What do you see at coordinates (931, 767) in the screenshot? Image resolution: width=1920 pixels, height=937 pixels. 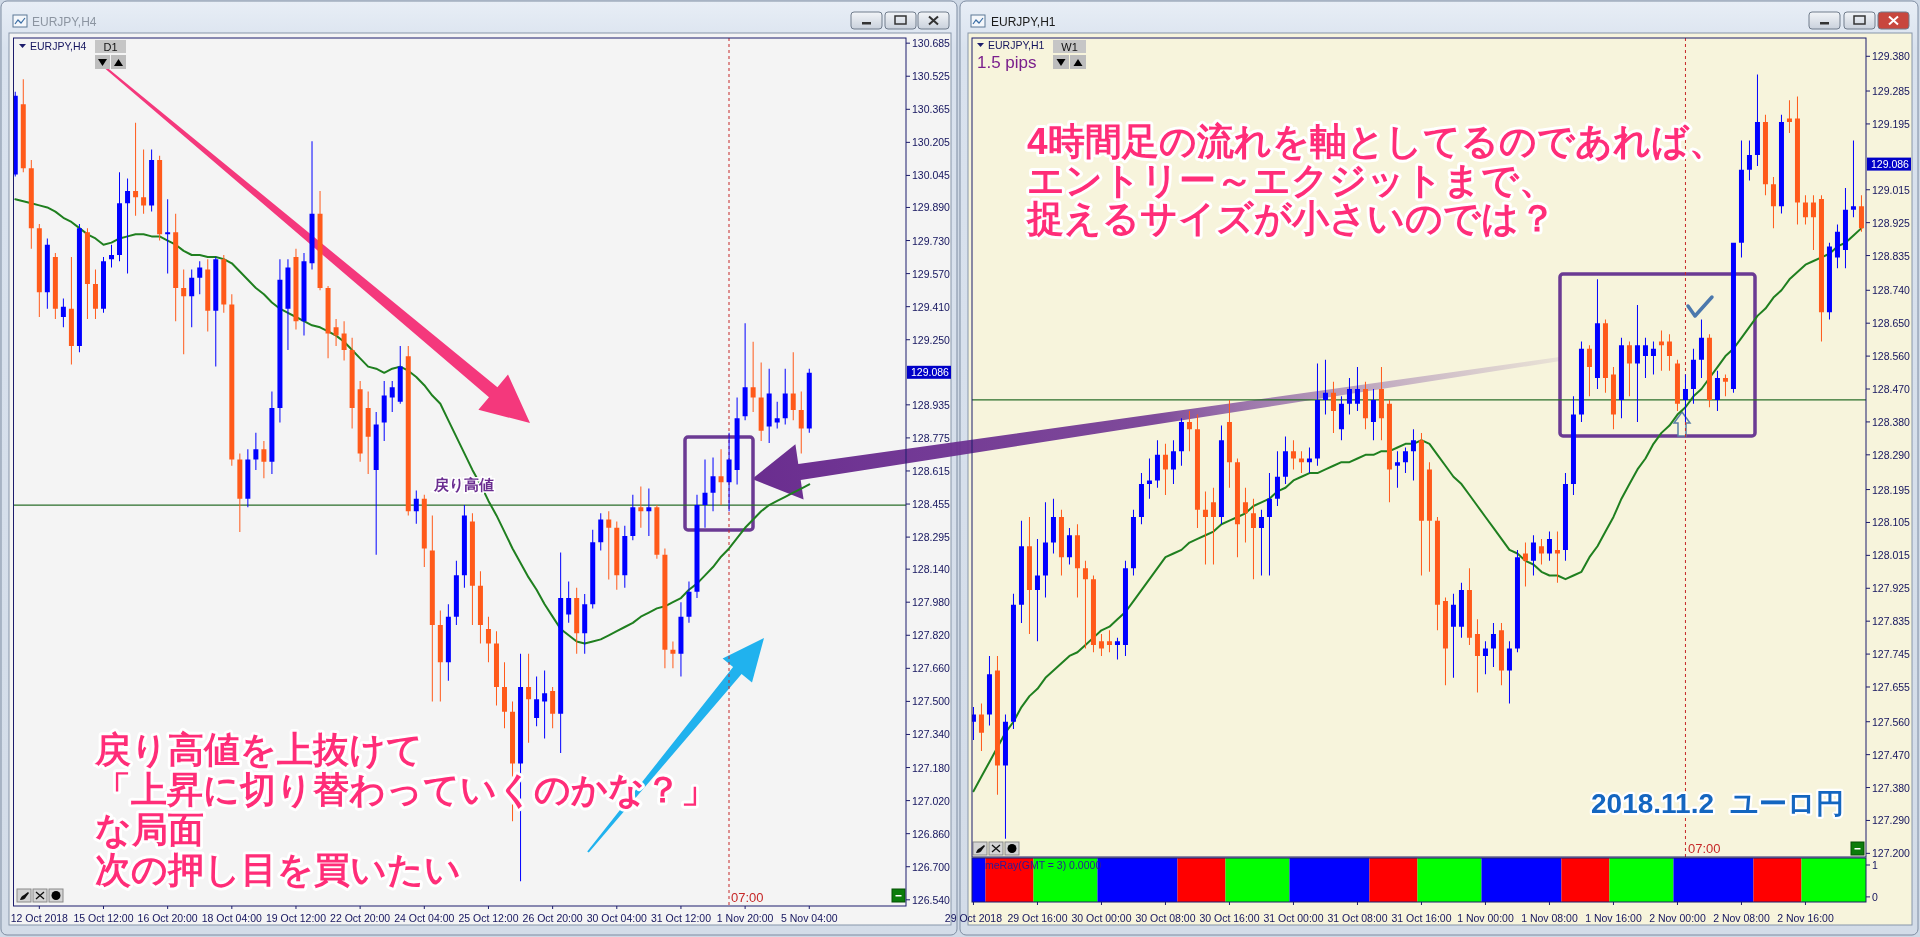 I see `y-tick-label: 127.180` at bounding box center [931, 767].